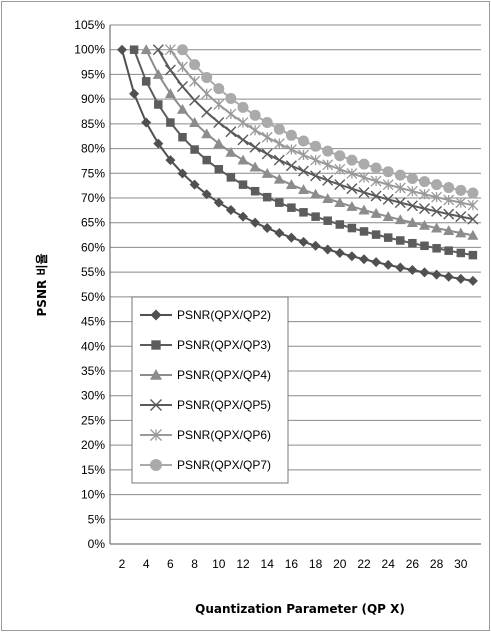  What do you see at coordinates (93, 198) in the screenshot?
I see `y-tick-label: 70%` at bounding box center [93, 198].